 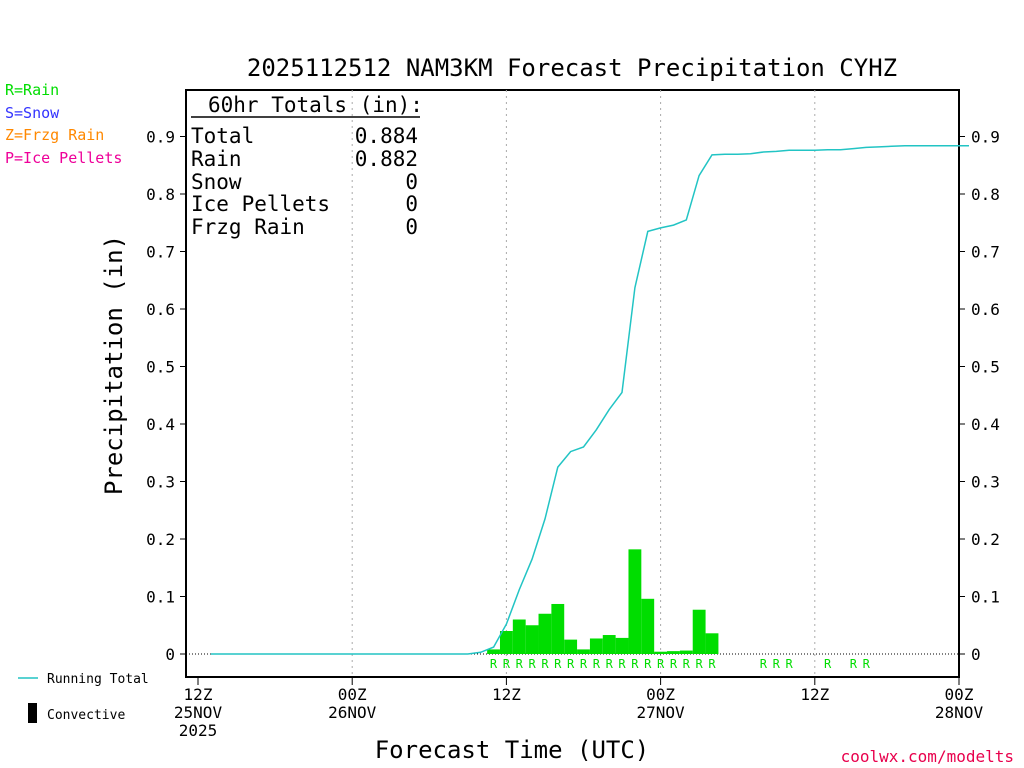 I want to click on y-tick-label-left-0.5: 0.5, so click(x=160, y=367).